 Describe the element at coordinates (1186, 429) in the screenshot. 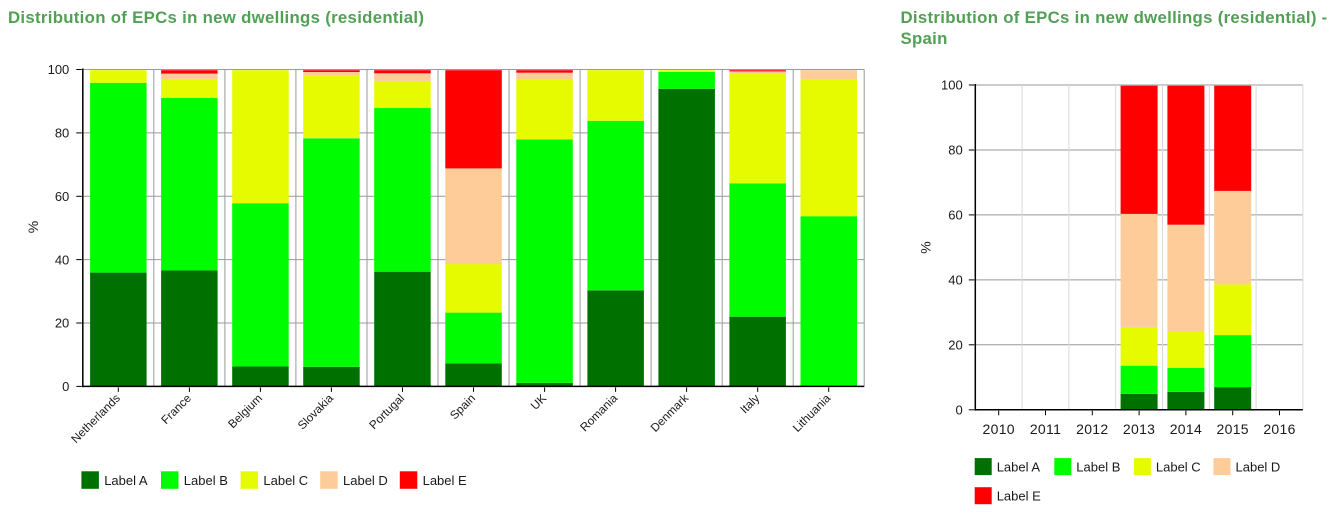

I see `svg-text: 2014` at that location.